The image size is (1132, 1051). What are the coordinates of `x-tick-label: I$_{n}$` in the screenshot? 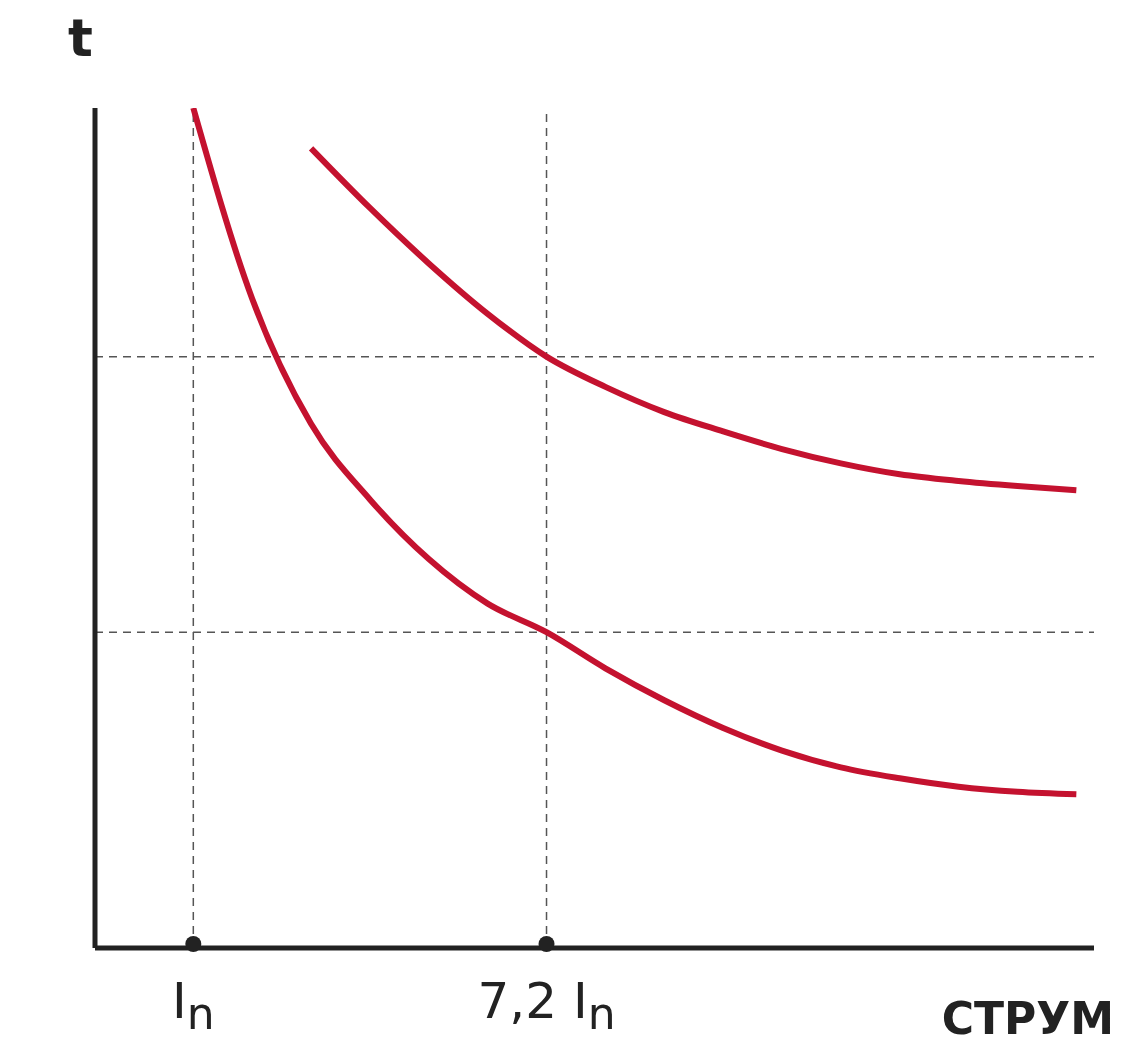 It's located at (193, 1005).